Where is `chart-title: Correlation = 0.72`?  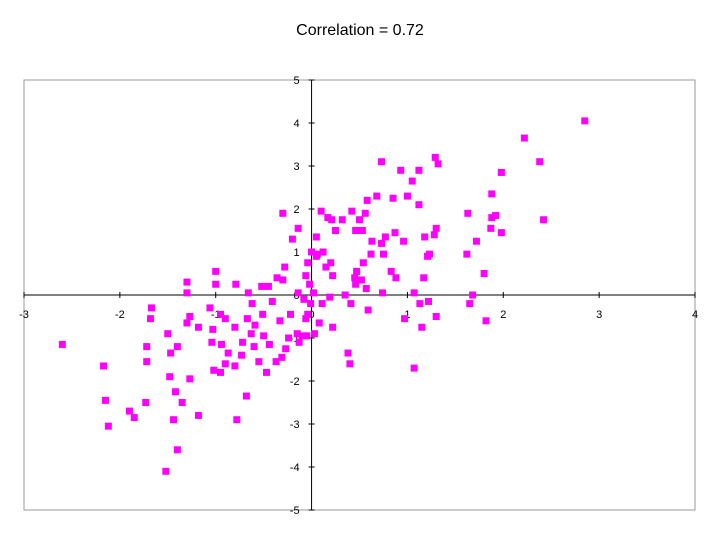
chart-title: Correlation = 0.72 is located at coordinates (360, 30).